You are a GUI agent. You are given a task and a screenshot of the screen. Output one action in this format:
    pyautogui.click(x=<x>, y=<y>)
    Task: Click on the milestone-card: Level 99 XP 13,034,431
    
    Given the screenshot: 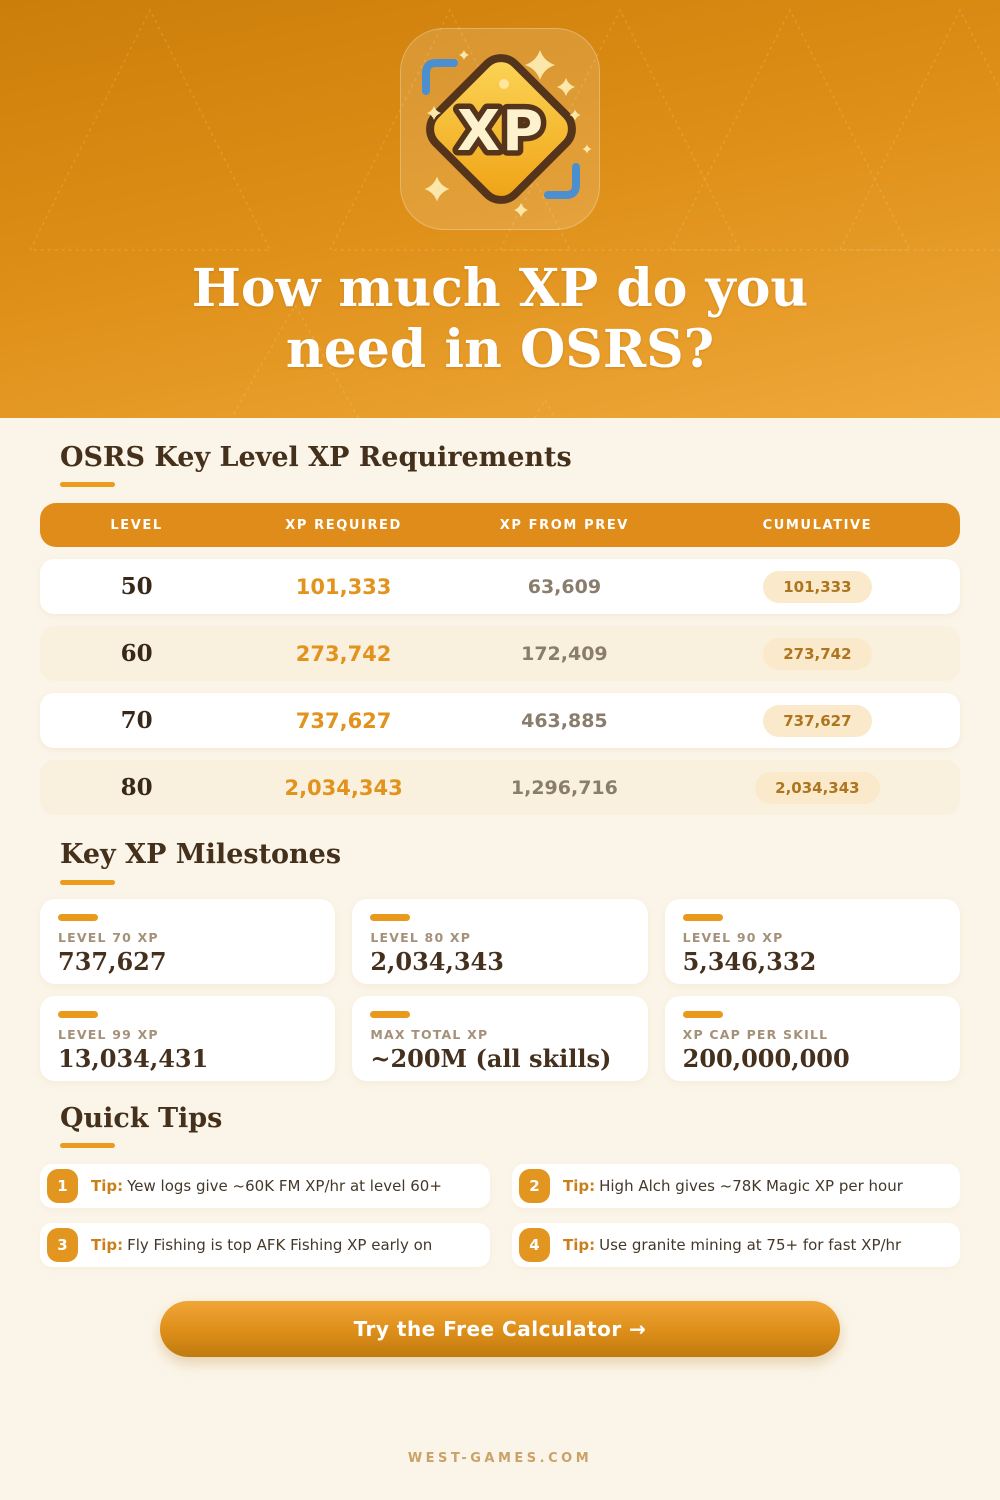 What is the action you would take?
    pyautogui.click(x=188, y=1038)
    